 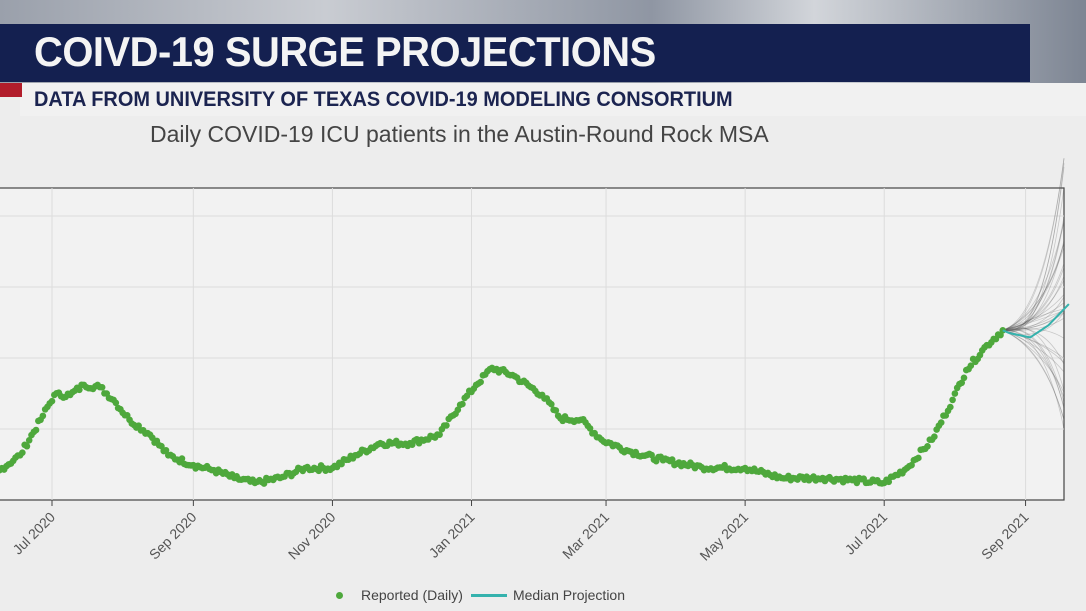 I want to click on headline: COIVD-19 SURGE PROJECTIONS, so click(x=345, y=51).